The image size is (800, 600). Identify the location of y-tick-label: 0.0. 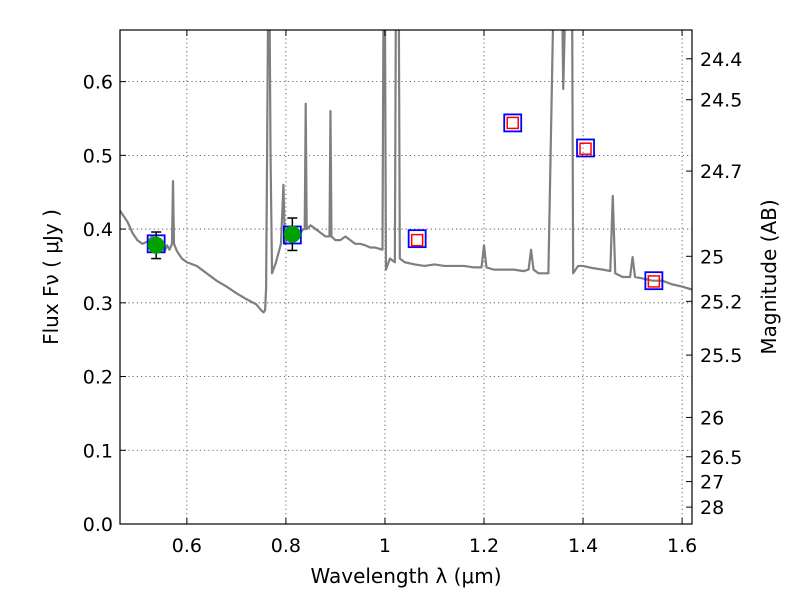
(98, 525).